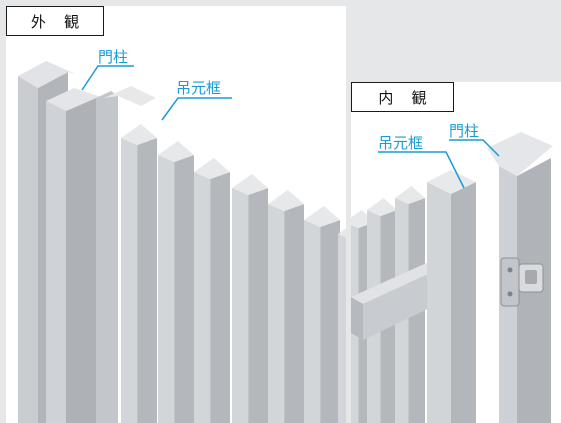 The width and height of the screenshot is (561, 423). Describe the element at coordinates (474, 148) in the screenshot. I see `interior-gate-post-leader` at that location.